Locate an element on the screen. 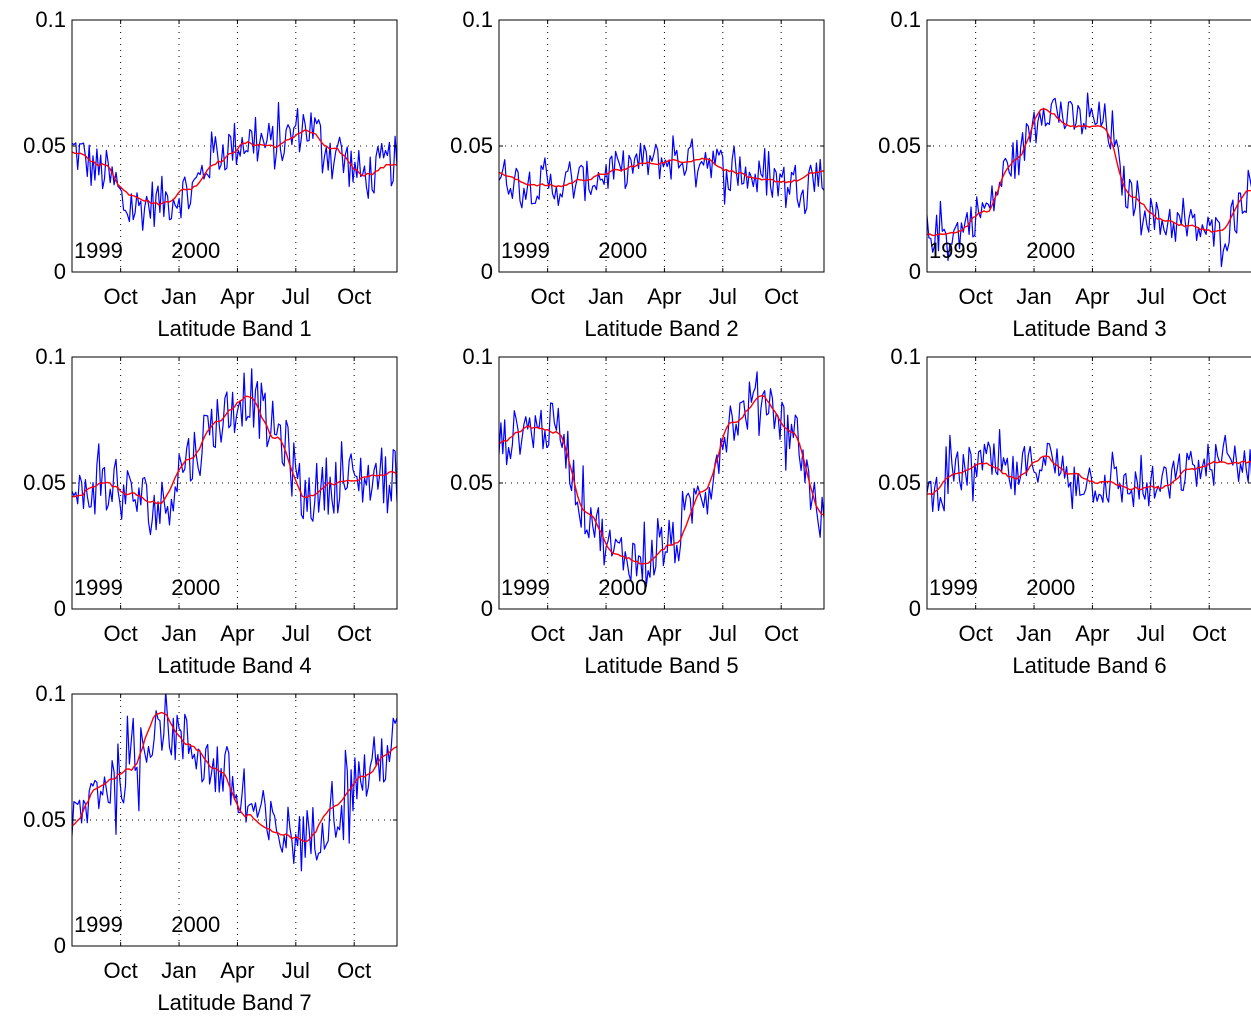 This screenshot has width=1251, height=1017. panel-title: Latitude Band 4 is located at coordinates (234, 665).